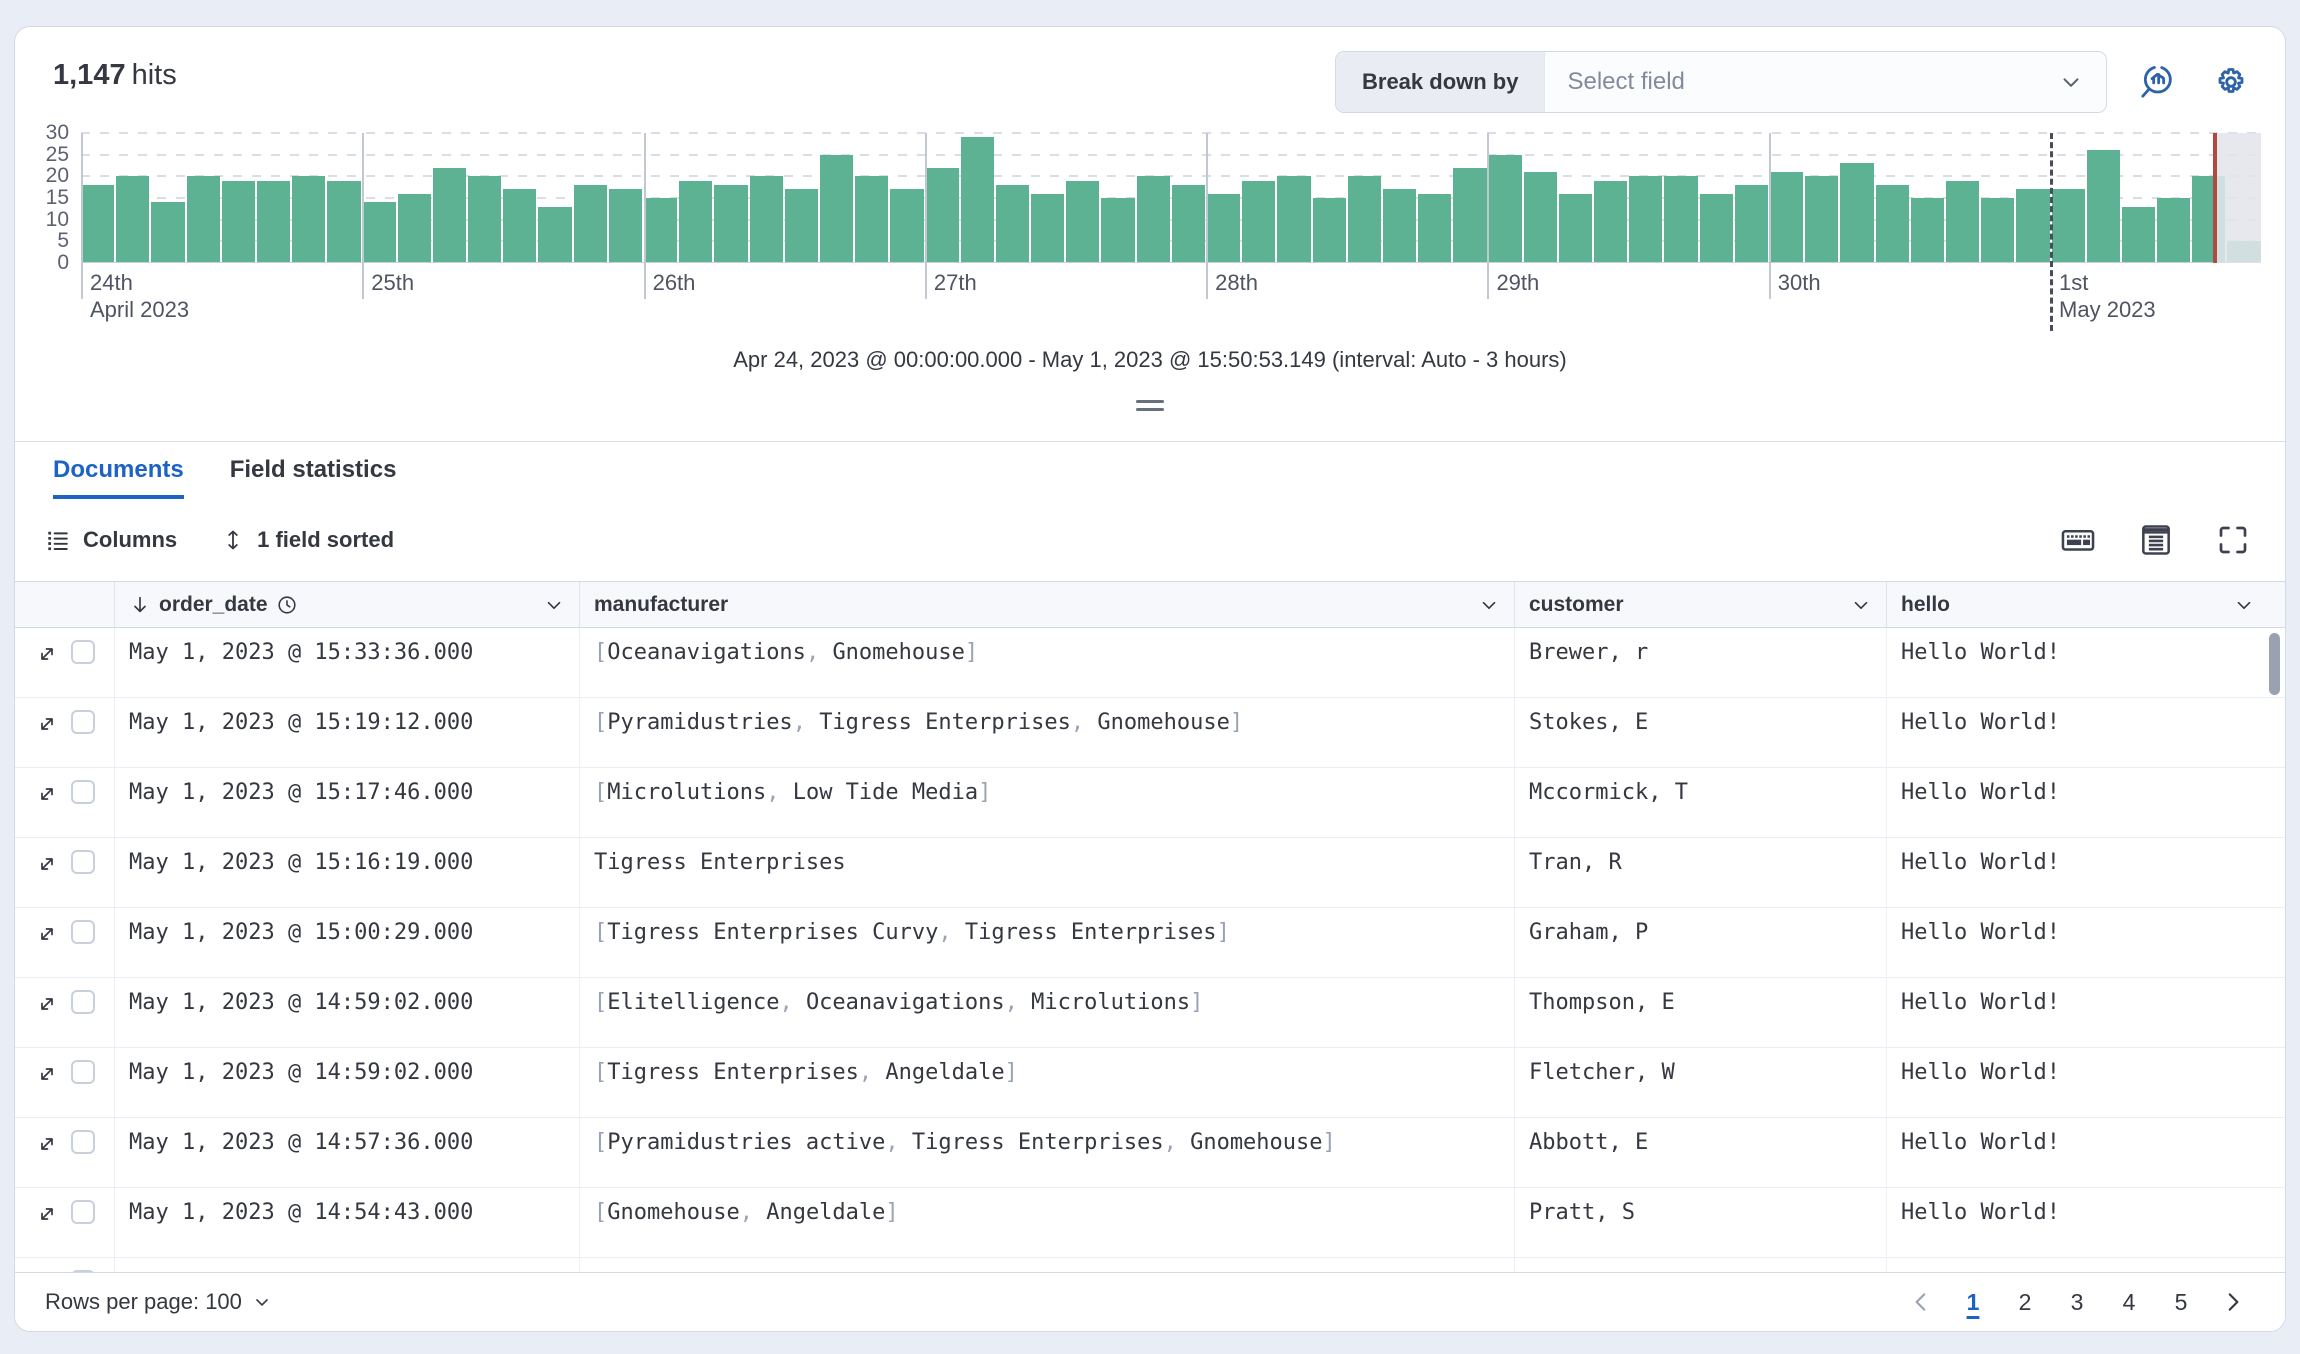 The image size is (2300, 1354). I want to click on histogram-plot, so click(1171, 231).